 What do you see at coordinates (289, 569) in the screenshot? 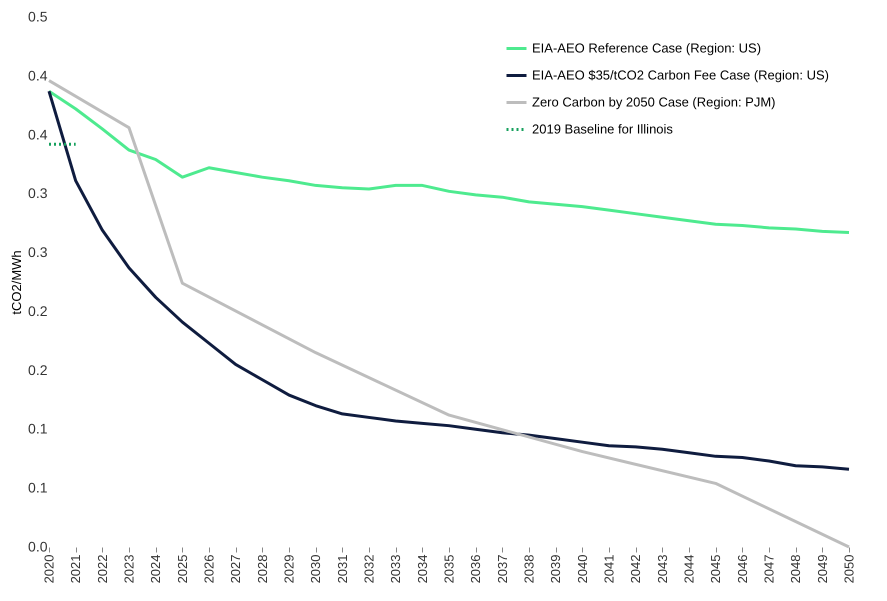
I see `x-tick-label: 2029` at bounding box center [289, 569].